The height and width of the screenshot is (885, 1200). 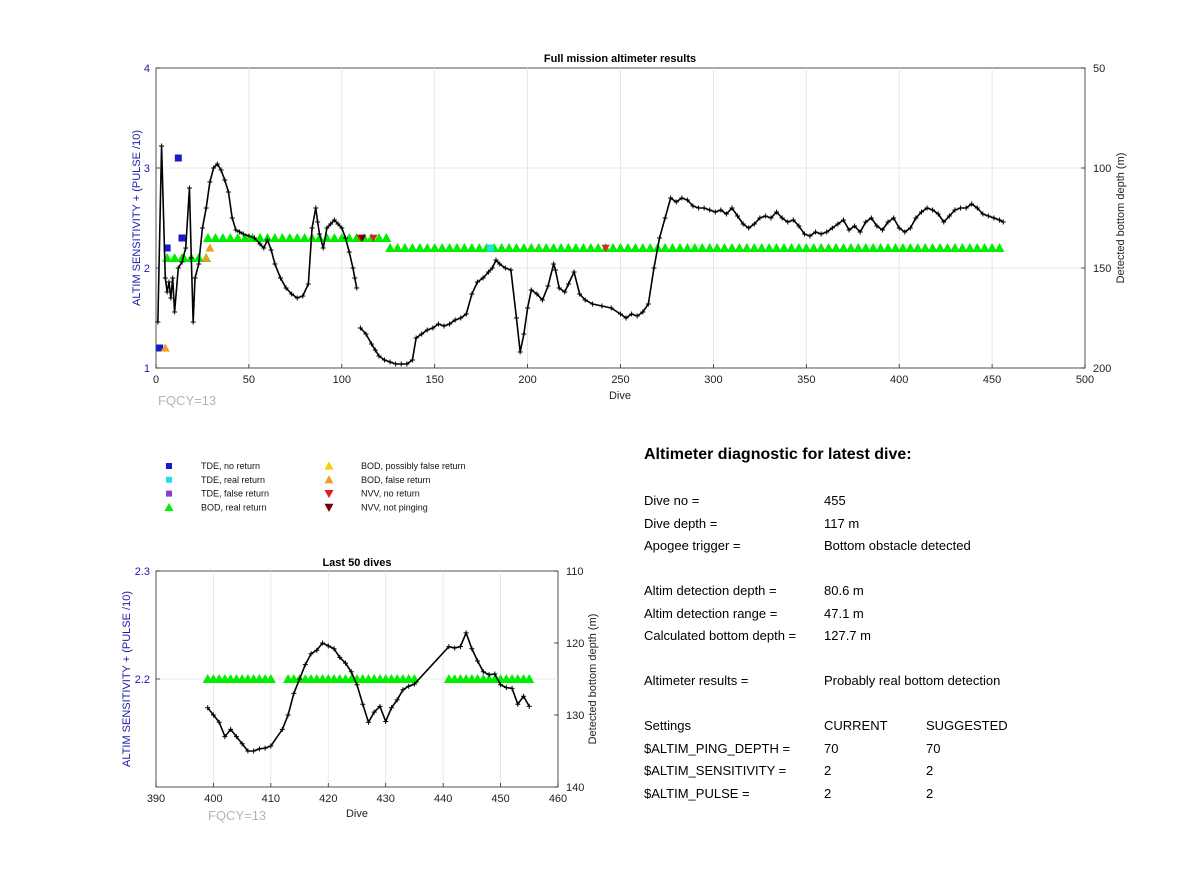 I want to click on bottom-depth-line, so click(x=257, y=234).